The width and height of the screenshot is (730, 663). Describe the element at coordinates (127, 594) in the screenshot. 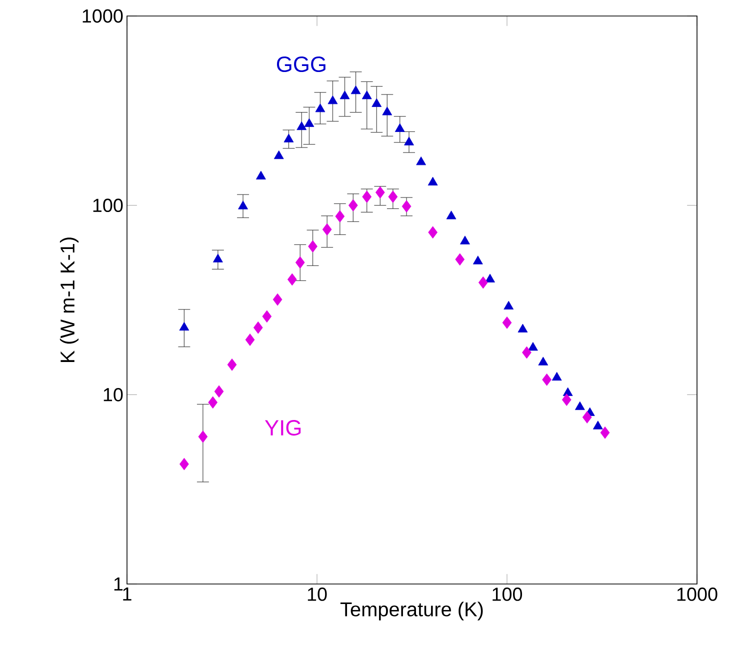

I see `x-tick-label: 1` at that location.